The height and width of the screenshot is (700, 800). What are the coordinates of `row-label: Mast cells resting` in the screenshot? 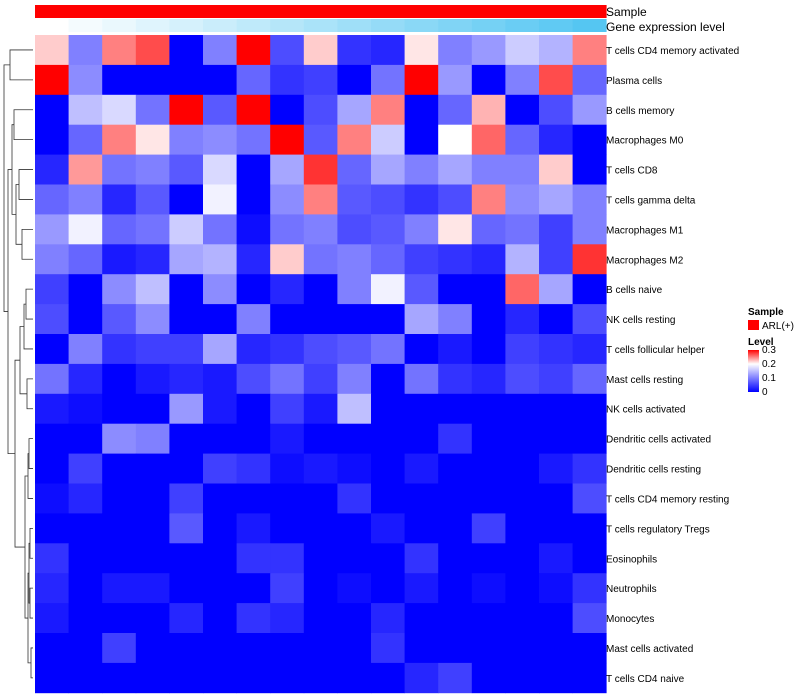 It's located at (644, 380).